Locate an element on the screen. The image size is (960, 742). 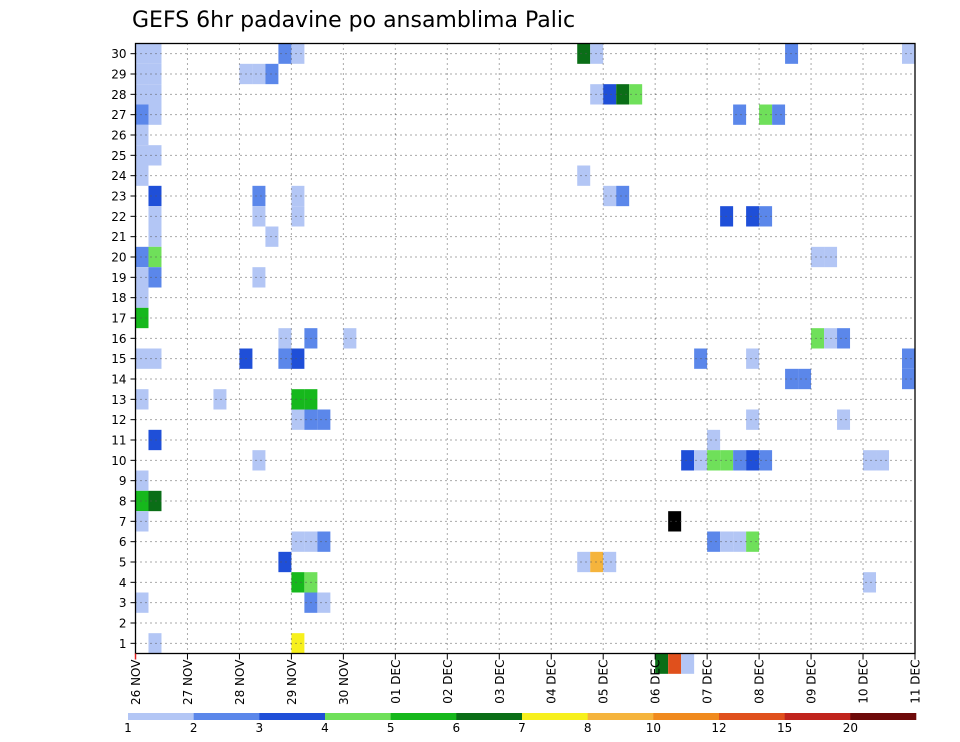
y-tick-label: 7 is located at coordinates (123, 522).